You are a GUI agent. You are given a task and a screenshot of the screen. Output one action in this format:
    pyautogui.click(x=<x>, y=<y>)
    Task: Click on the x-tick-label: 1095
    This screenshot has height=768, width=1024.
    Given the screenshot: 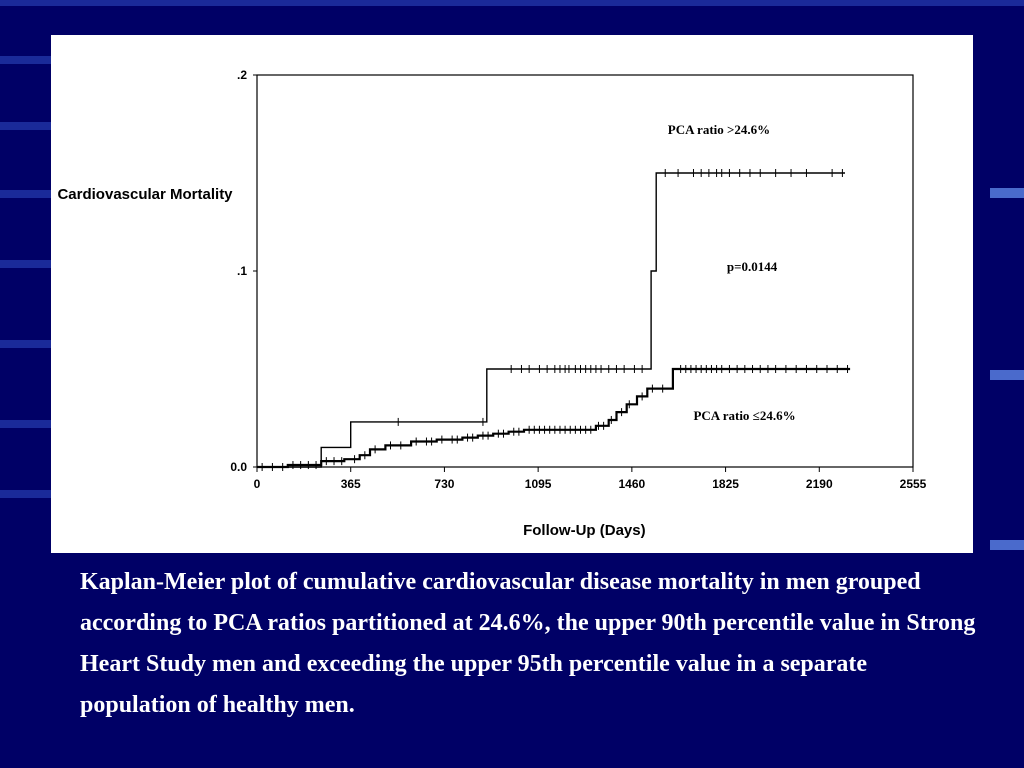 What is the action you would take?
    pyautogui.click(x=538, y=484)
    